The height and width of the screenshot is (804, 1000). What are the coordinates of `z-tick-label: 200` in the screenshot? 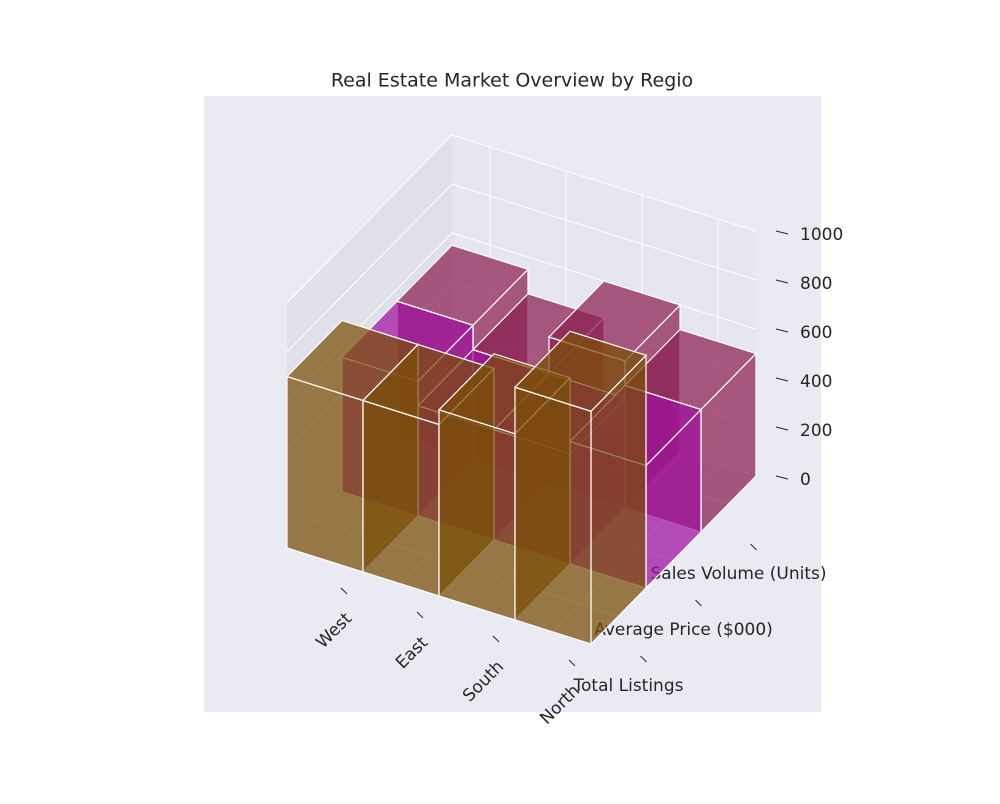 It's located at (816, 431).